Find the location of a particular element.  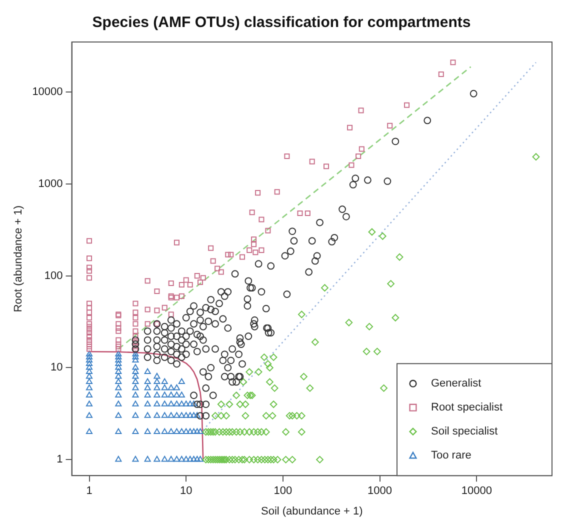

y-tick-label: 1000 is located at coordinates (50, 184).